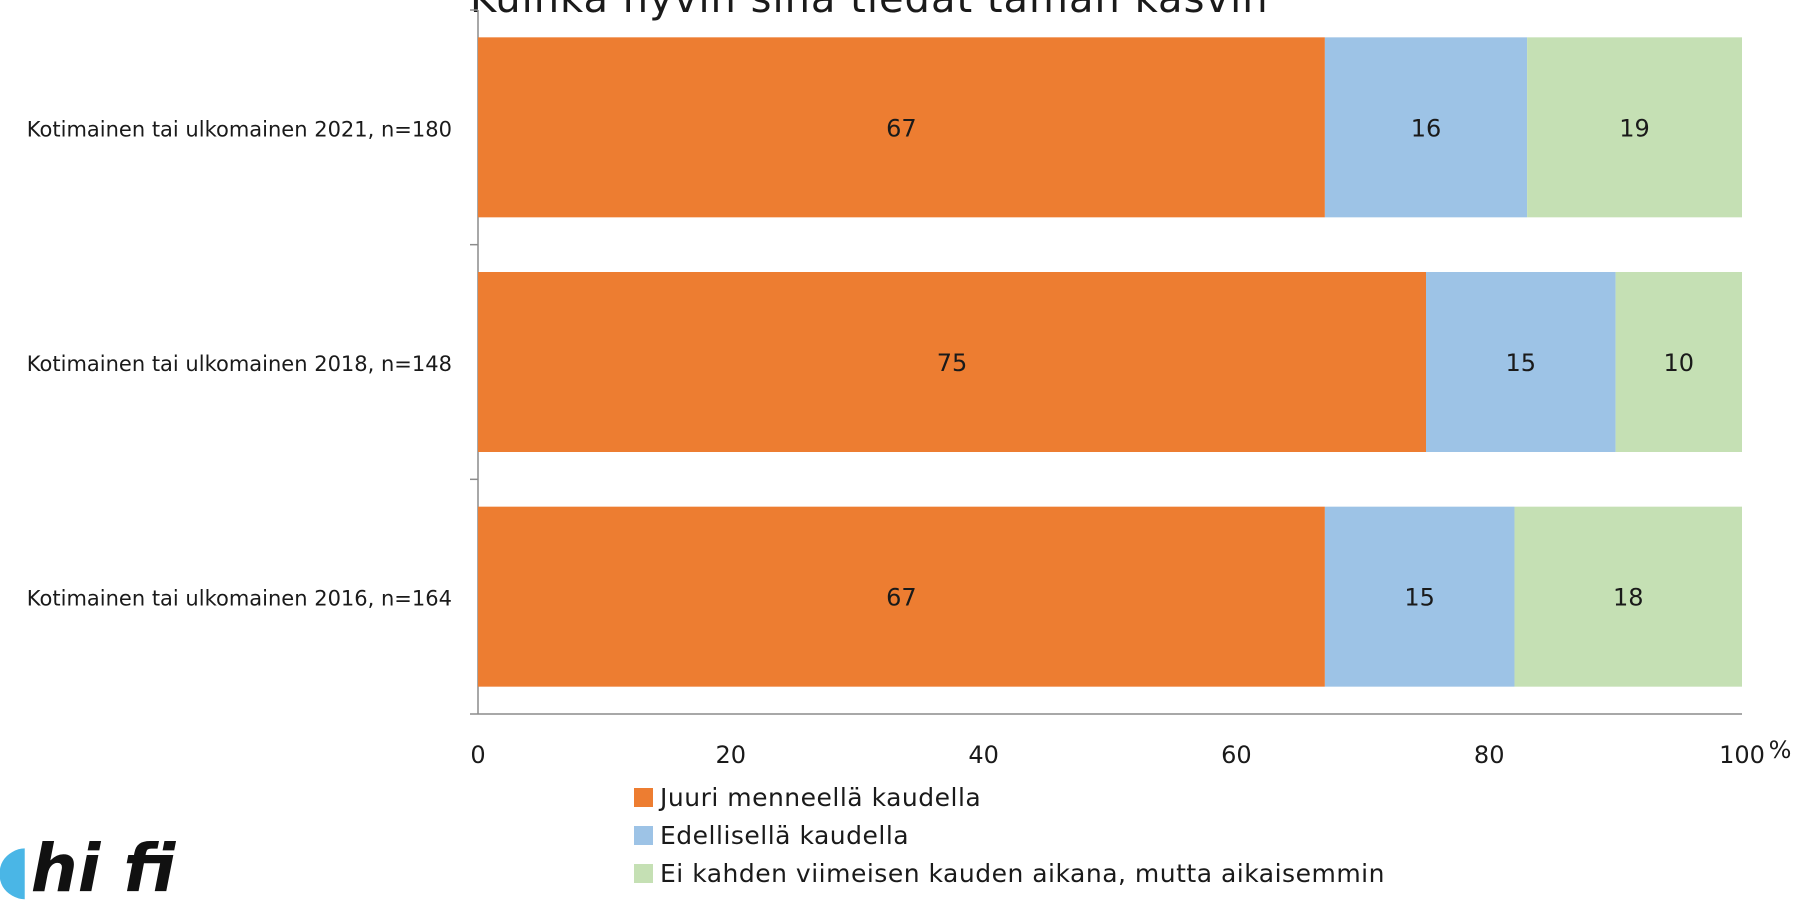 The image size is (1811, 907). Describe the element at coordinates (820, 797) in the screenshot. I see `legend-label: Juuri menneellä kaudella` at that location.